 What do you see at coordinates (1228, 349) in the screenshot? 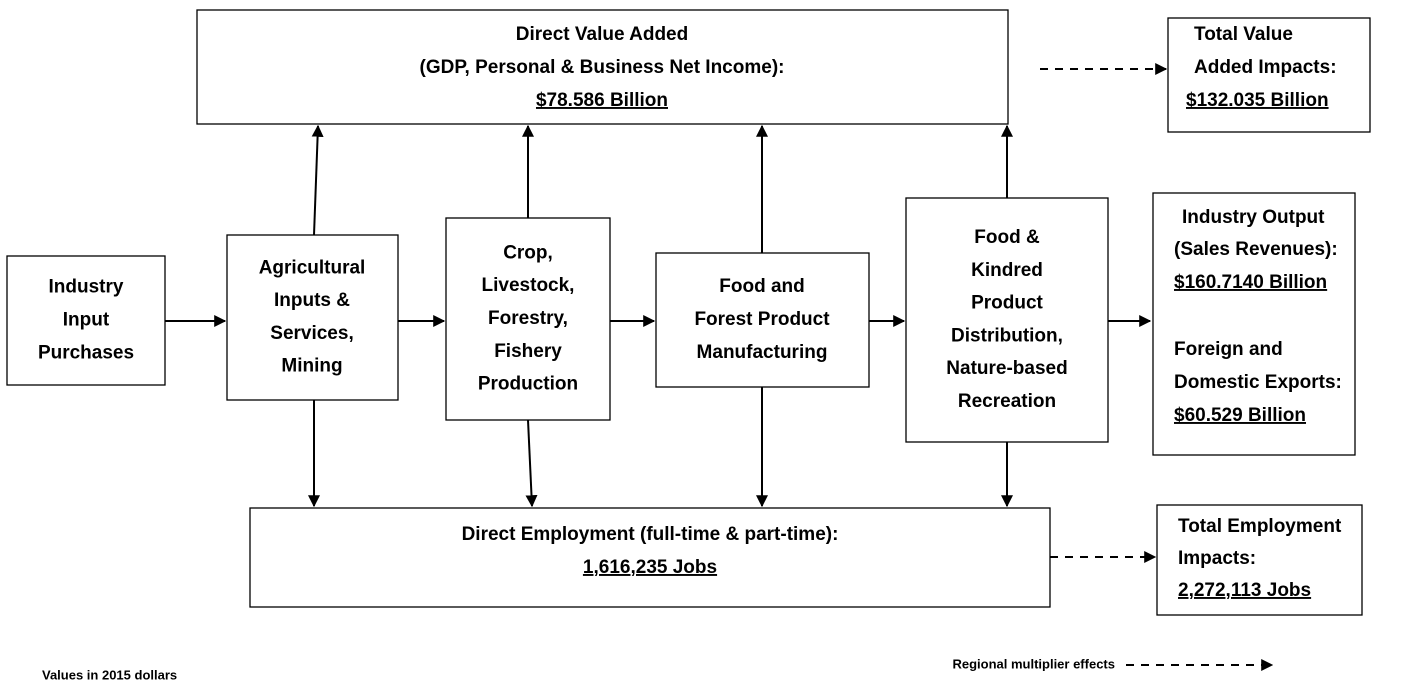
I see `label: Foreign and` at bounding box center [1228, 349].